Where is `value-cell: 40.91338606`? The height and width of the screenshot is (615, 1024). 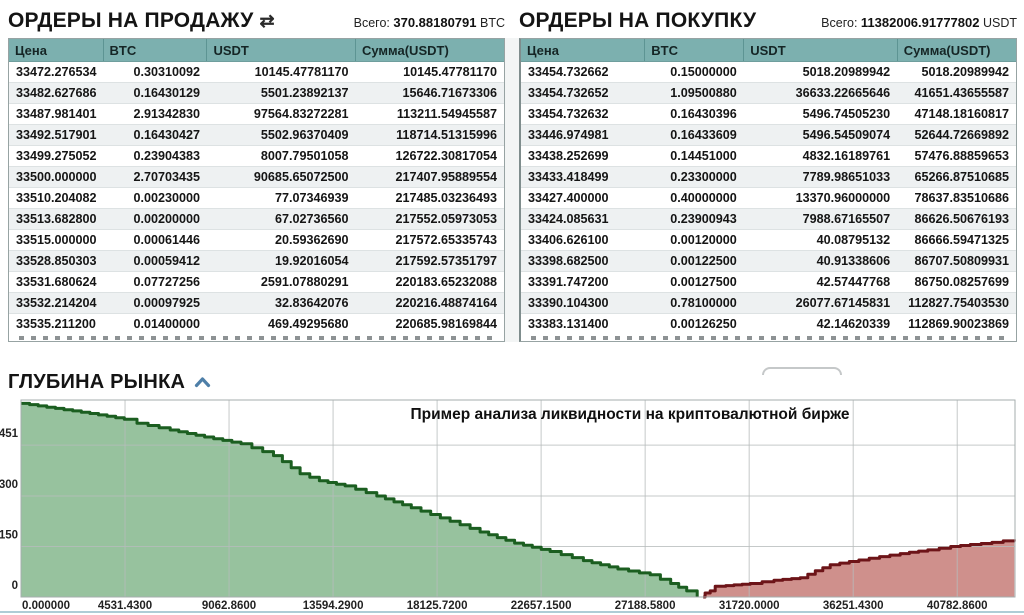 value-cell: 40.91338606 is located at coordinates (820, 261).